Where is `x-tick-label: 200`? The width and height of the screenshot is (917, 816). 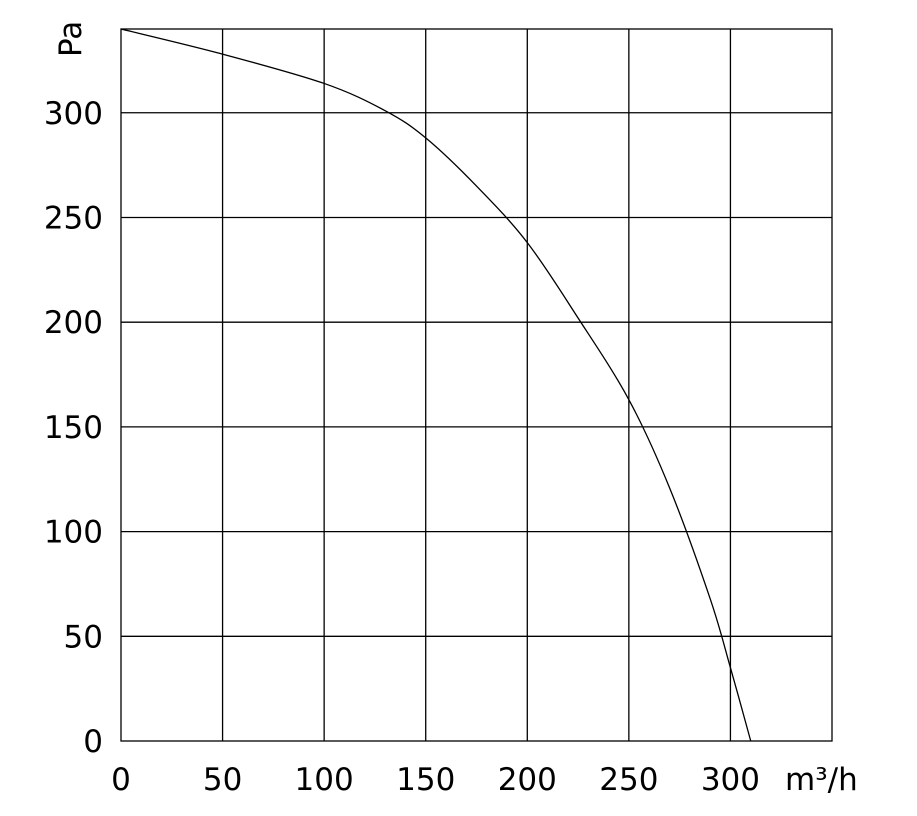 x-tick-label: 200 is located at coordinates (527, 780).